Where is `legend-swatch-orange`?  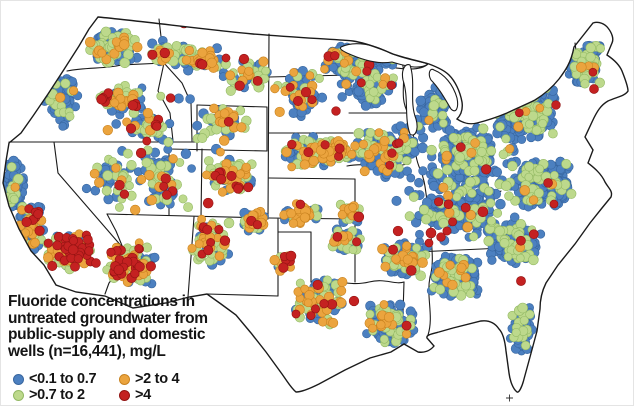
legend-swatch-orange is located at coordinates (124, 379).